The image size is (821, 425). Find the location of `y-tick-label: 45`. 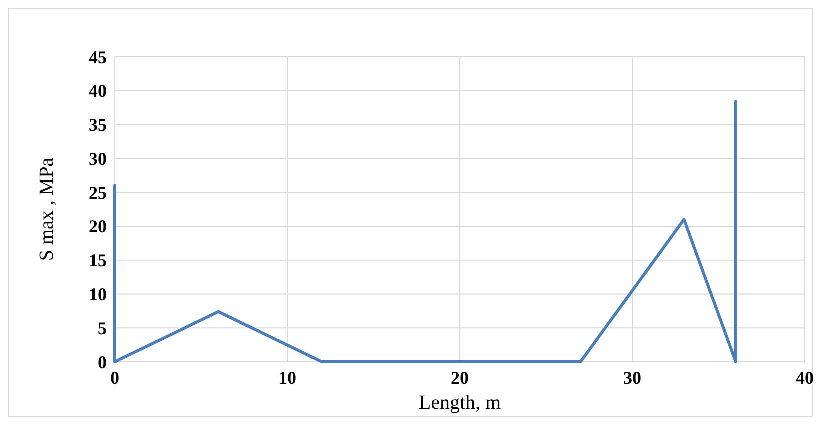

y-tick-label: 45 is located at coordinates (98, 57).